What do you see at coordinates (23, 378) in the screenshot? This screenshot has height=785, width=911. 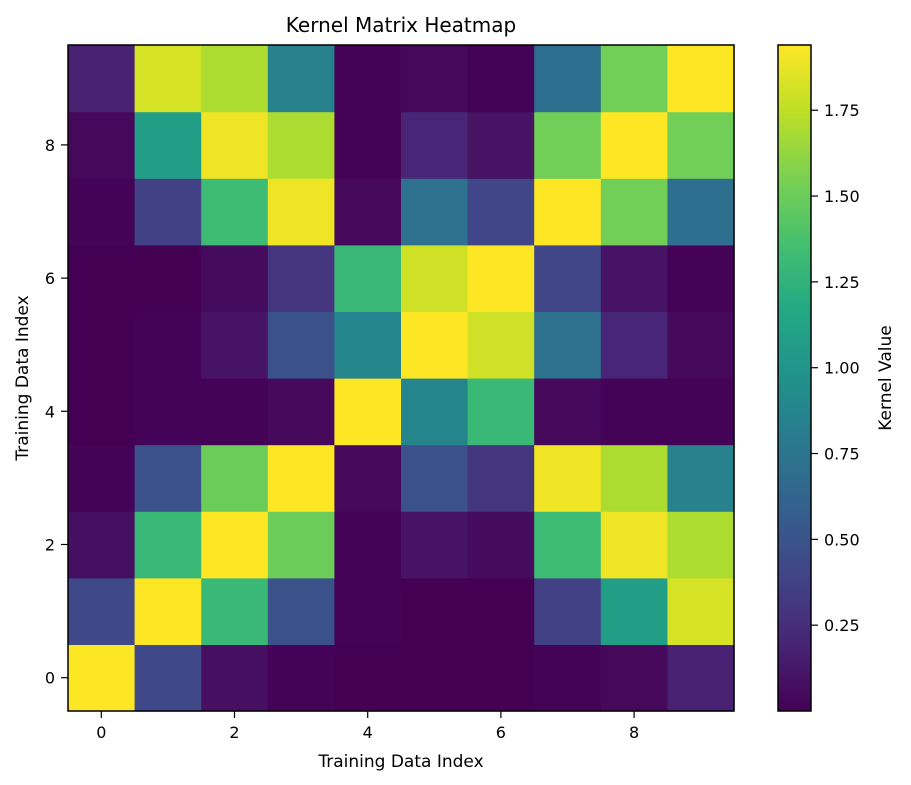 I see `y-axis-label: Training Data Index` at bounding box center [23, 378].